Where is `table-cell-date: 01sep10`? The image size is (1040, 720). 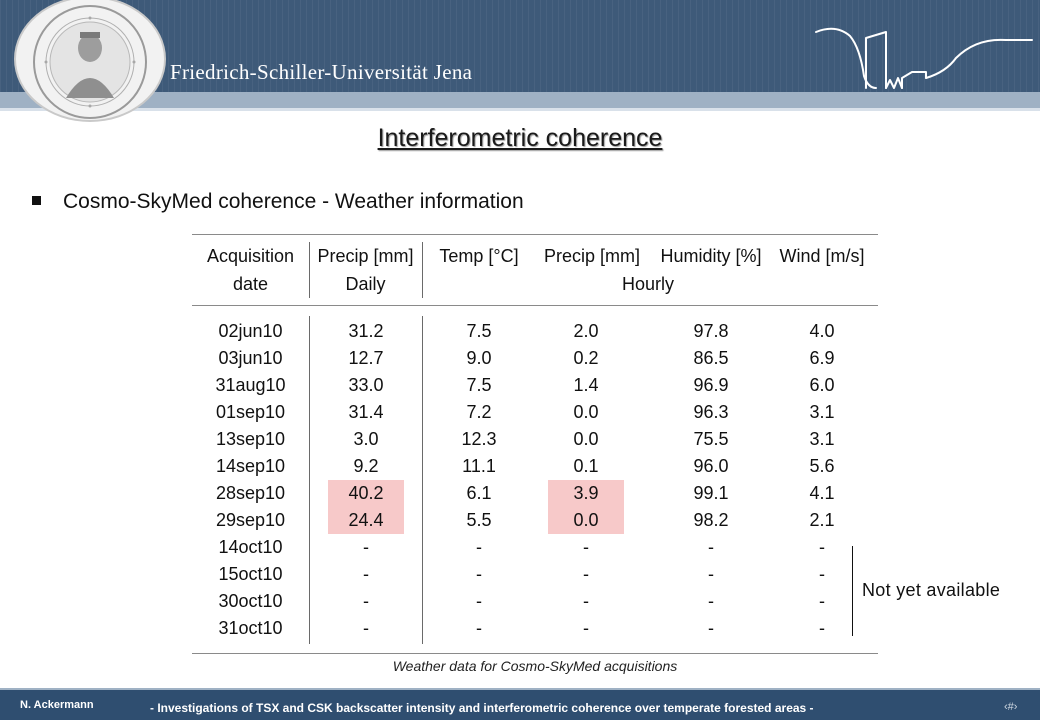 table-cell-date: 01sep10 is located at coordinates (250, 412).